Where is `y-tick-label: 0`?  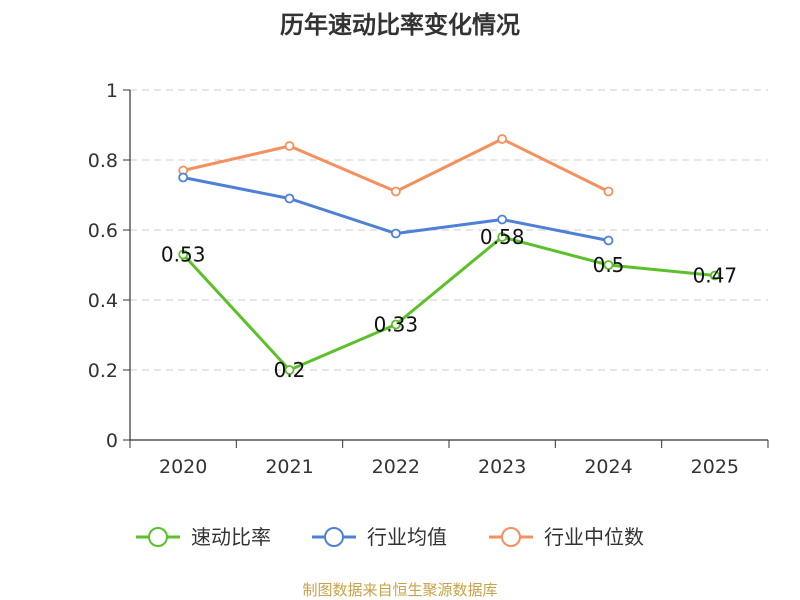 y-tick-label: 0 is located at coordinates (112, 441).